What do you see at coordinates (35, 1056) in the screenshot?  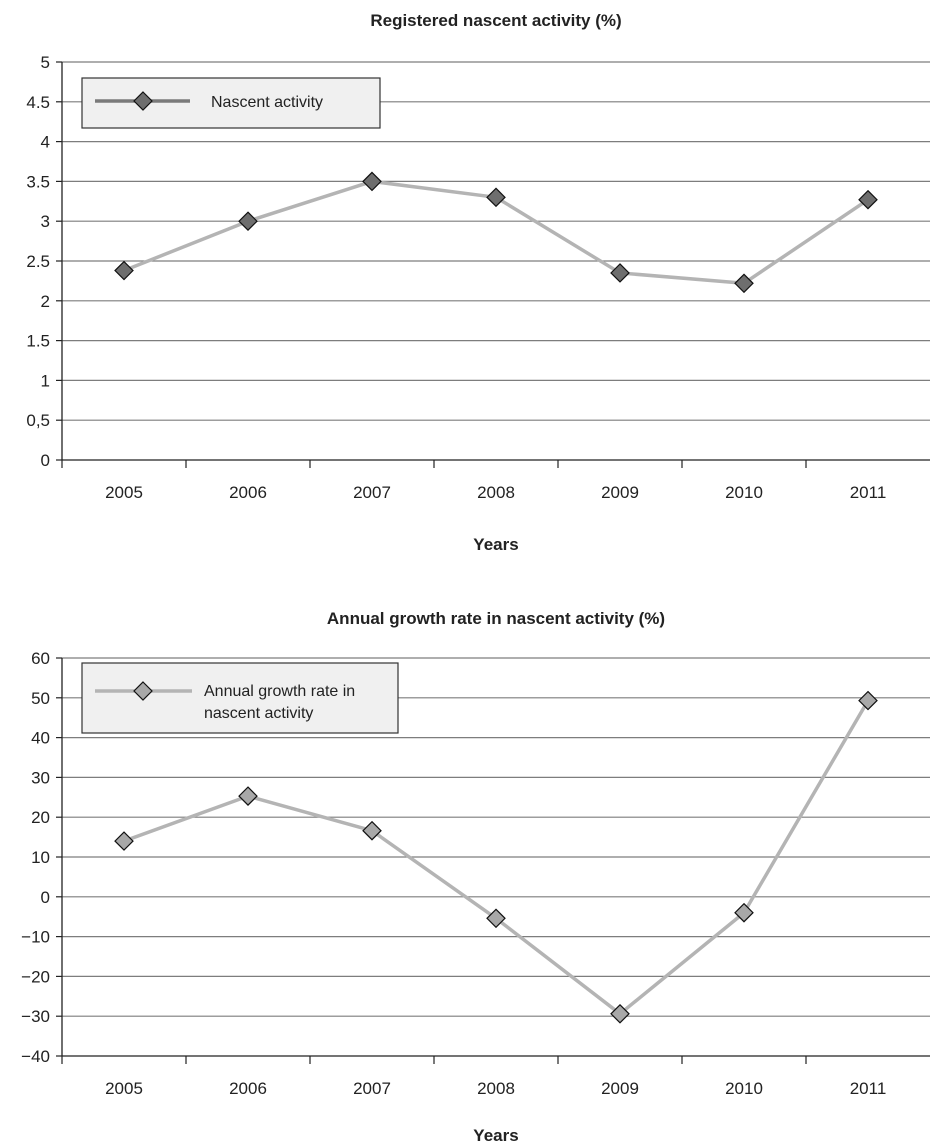 I see `y-tick-label: −40` at bounding box center [35, 1056].